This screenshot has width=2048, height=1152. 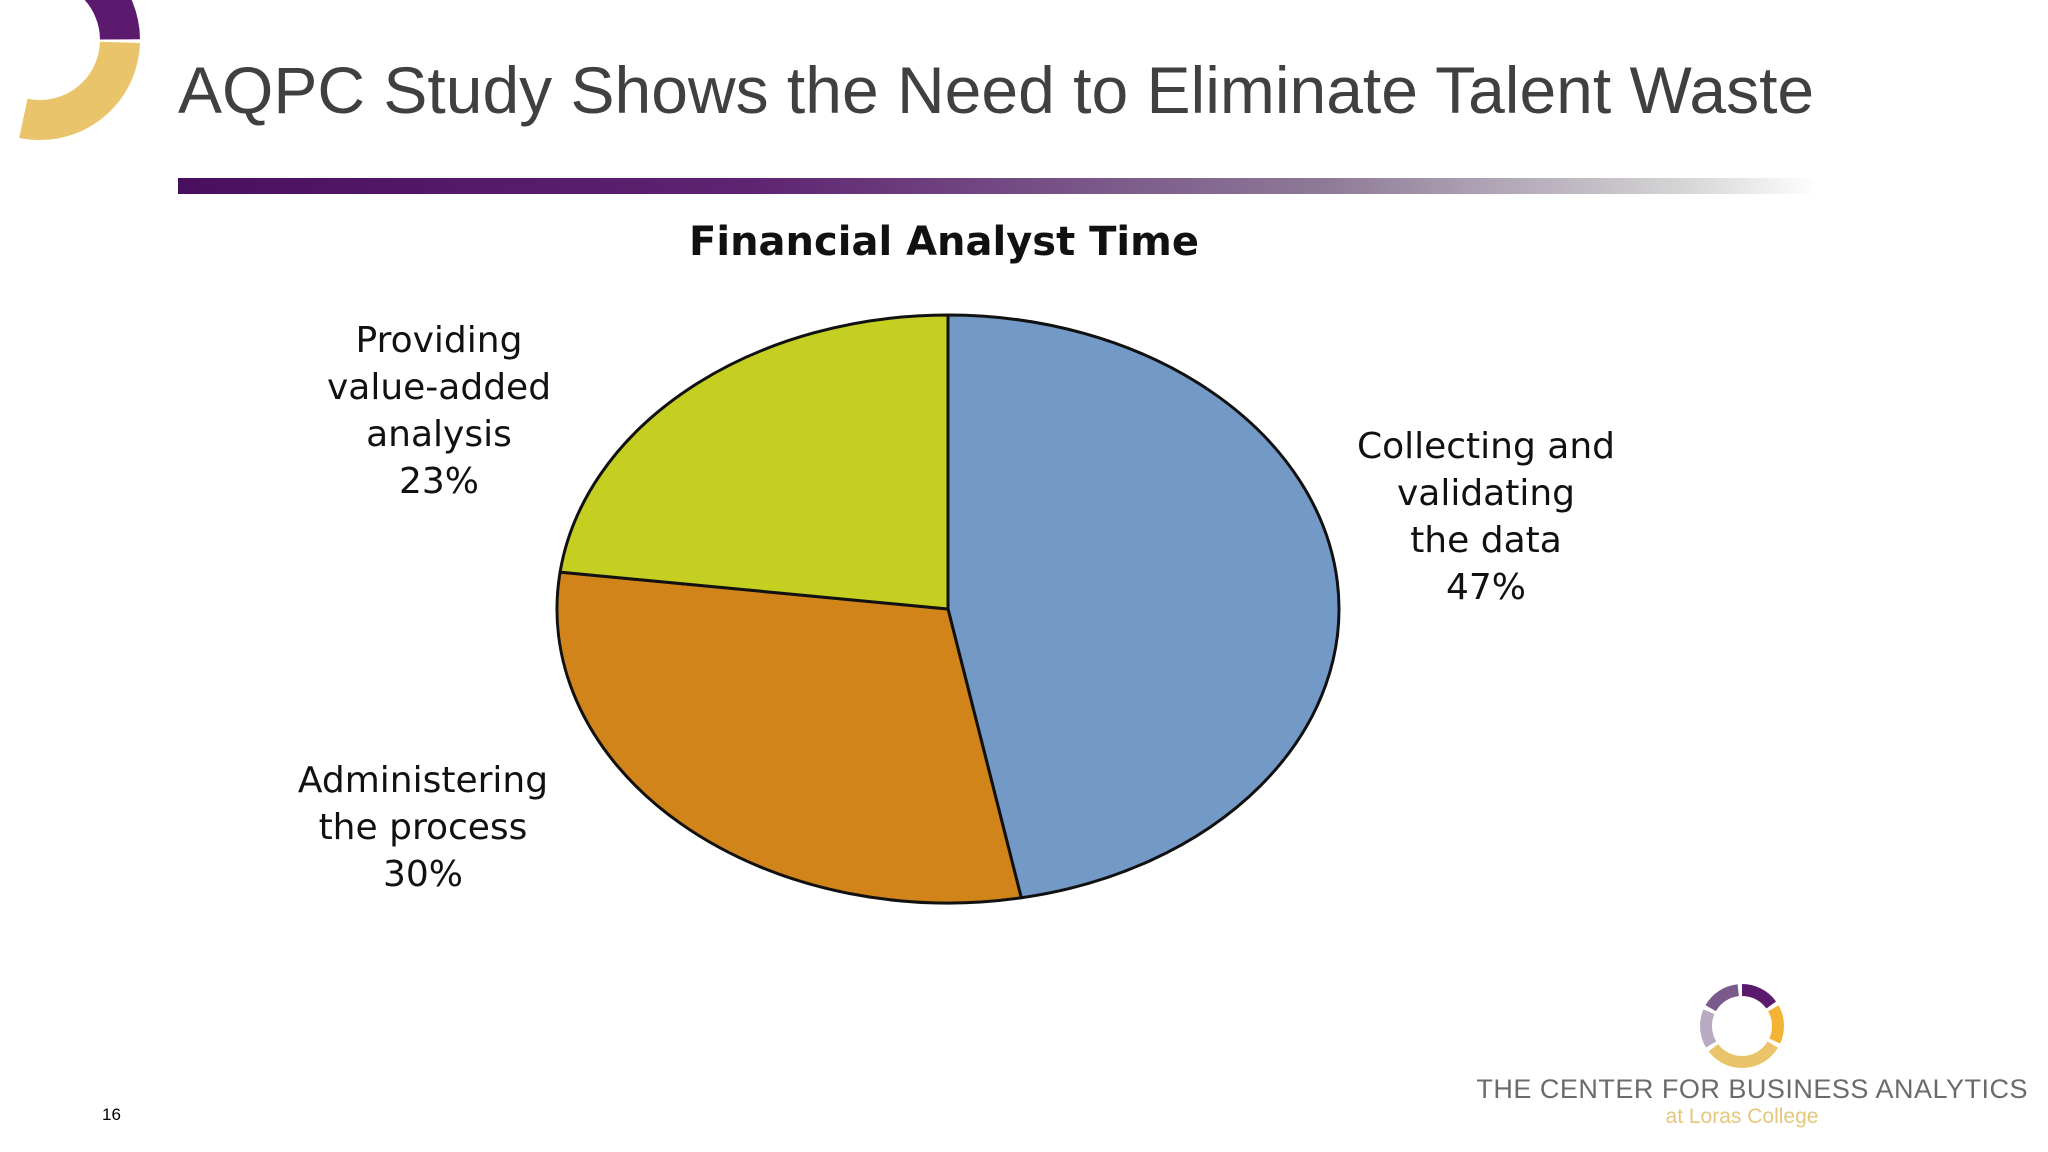 What do you see at coordinates (1486, 517) in the screenshot?
I see `pie-slice-label: Collecting and validating the data 47%` at bounding box center [1486, 517].